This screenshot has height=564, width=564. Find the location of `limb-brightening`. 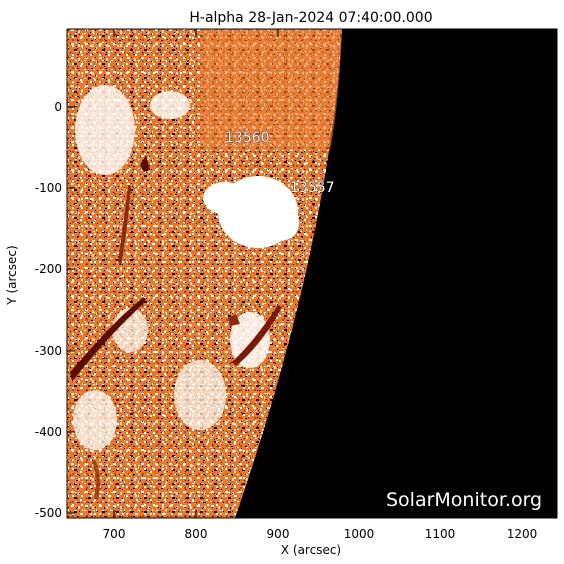

limb-brightening is located at coordinates (271, 89).